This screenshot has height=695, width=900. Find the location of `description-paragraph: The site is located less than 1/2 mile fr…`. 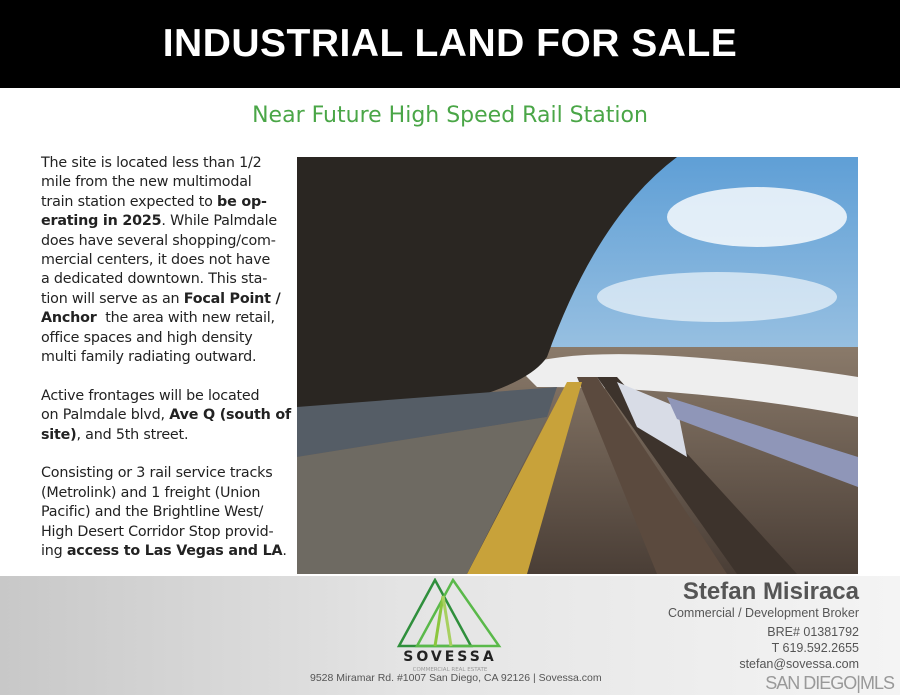

description-paragraph: The site is located less than 1/2 mile fr… is located at coordinates (166, 260).